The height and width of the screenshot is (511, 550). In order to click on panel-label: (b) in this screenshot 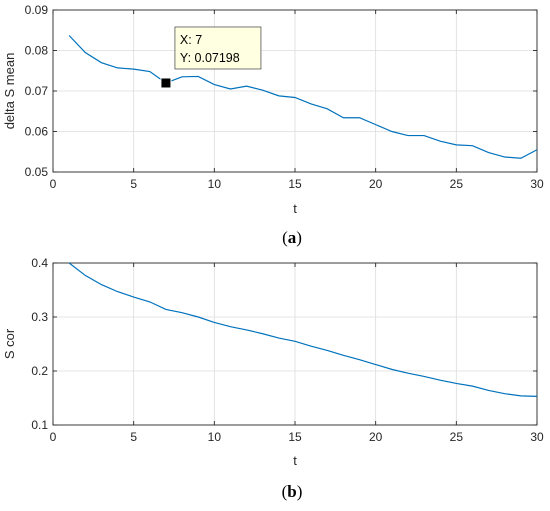, I will do `click(292, 491)`.